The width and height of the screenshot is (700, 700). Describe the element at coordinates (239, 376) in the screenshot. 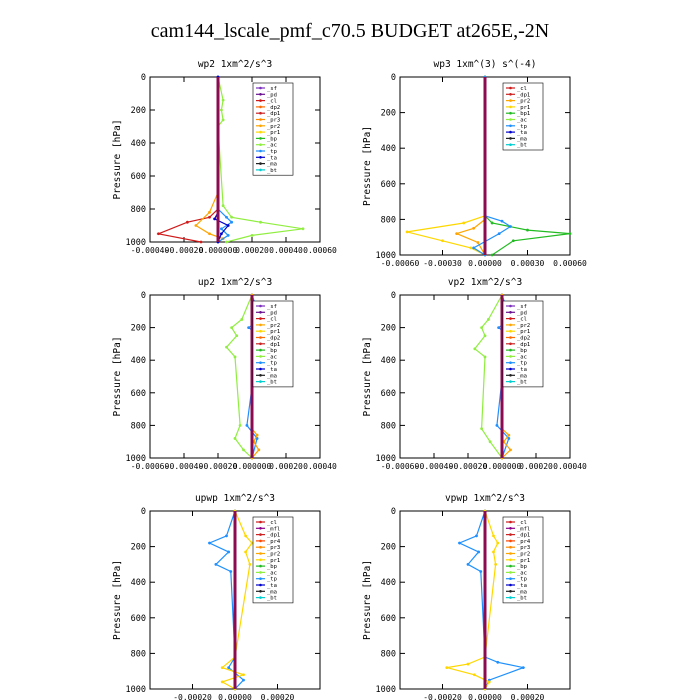

I see `series-line` at that location.